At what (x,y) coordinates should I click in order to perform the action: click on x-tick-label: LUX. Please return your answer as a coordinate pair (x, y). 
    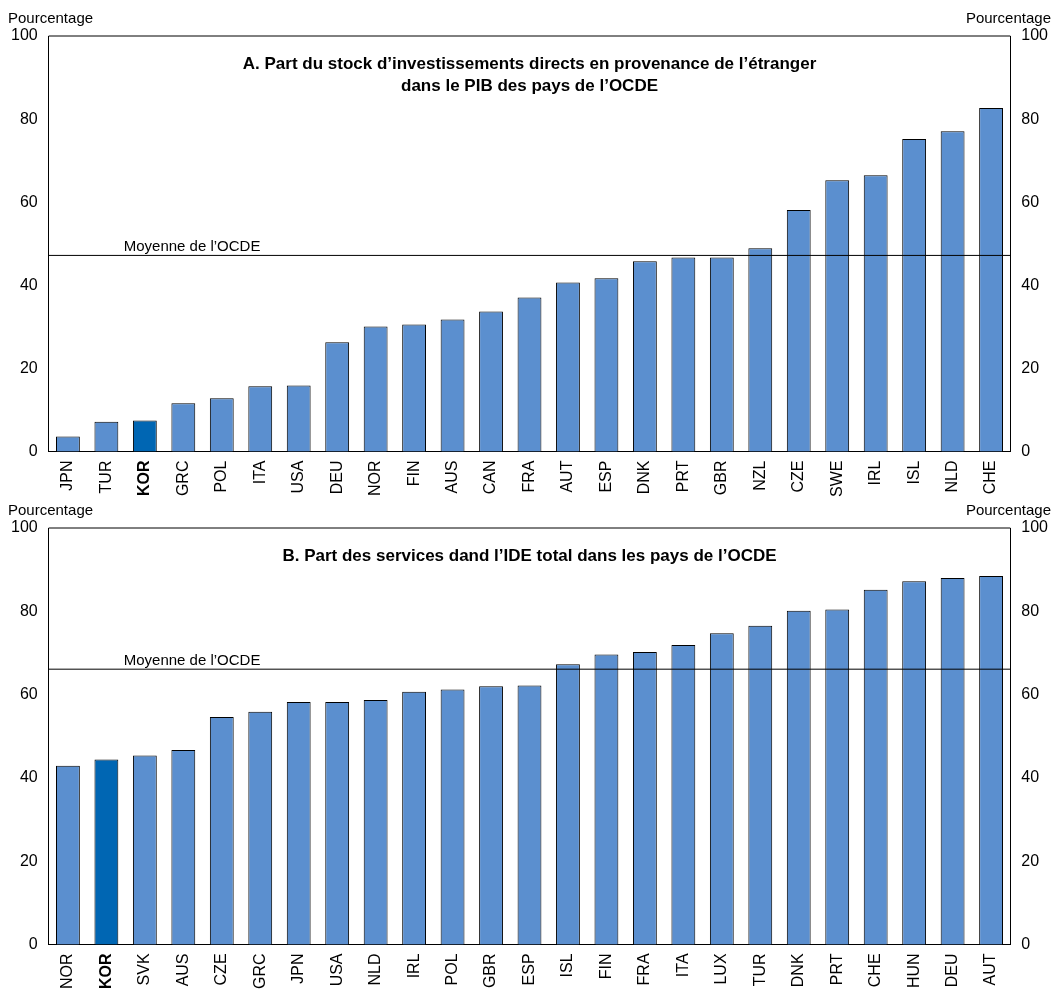
    Looking at the image, I should click on (721, 969).